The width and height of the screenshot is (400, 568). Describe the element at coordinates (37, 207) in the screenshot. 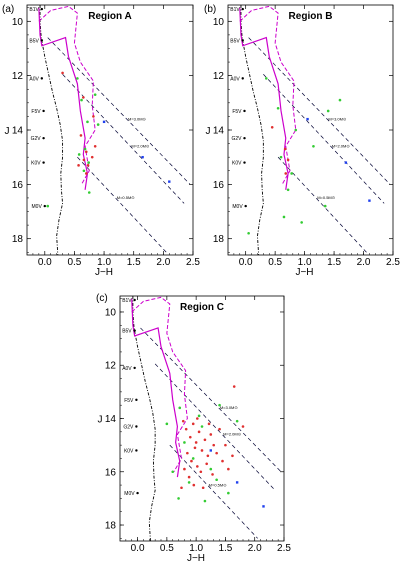

I see `spectral-type-label: M0V` at that location.